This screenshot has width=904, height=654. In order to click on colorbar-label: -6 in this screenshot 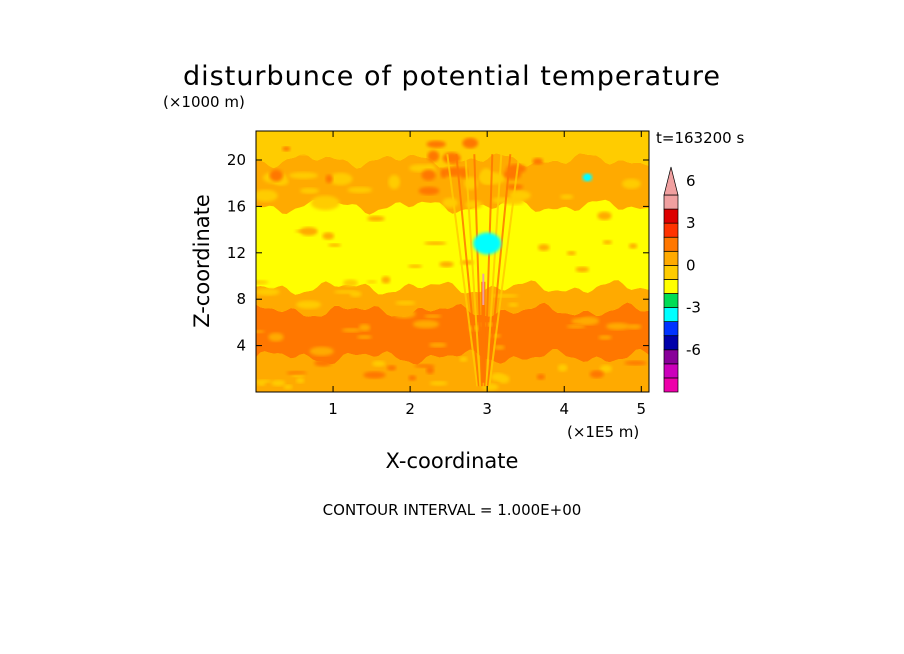, I will do `click(693, 350)`.